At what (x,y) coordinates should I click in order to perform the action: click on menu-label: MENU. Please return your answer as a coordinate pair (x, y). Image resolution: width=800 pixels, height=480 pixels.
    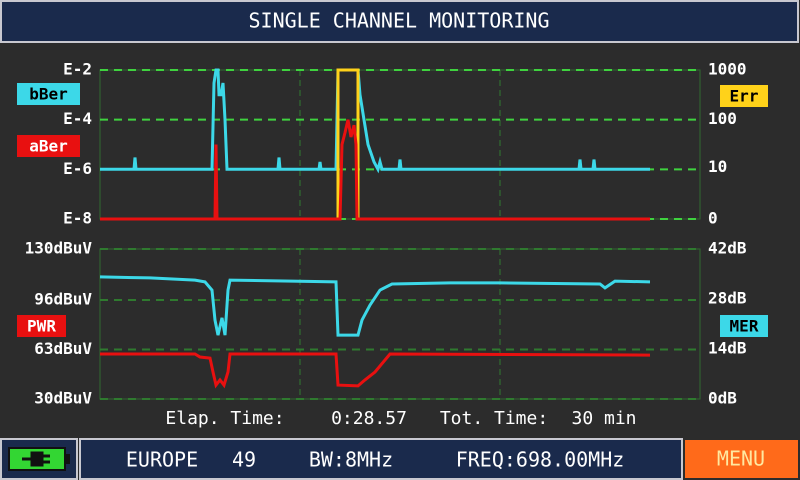
    Looking at the image, I should click on (741, 459).